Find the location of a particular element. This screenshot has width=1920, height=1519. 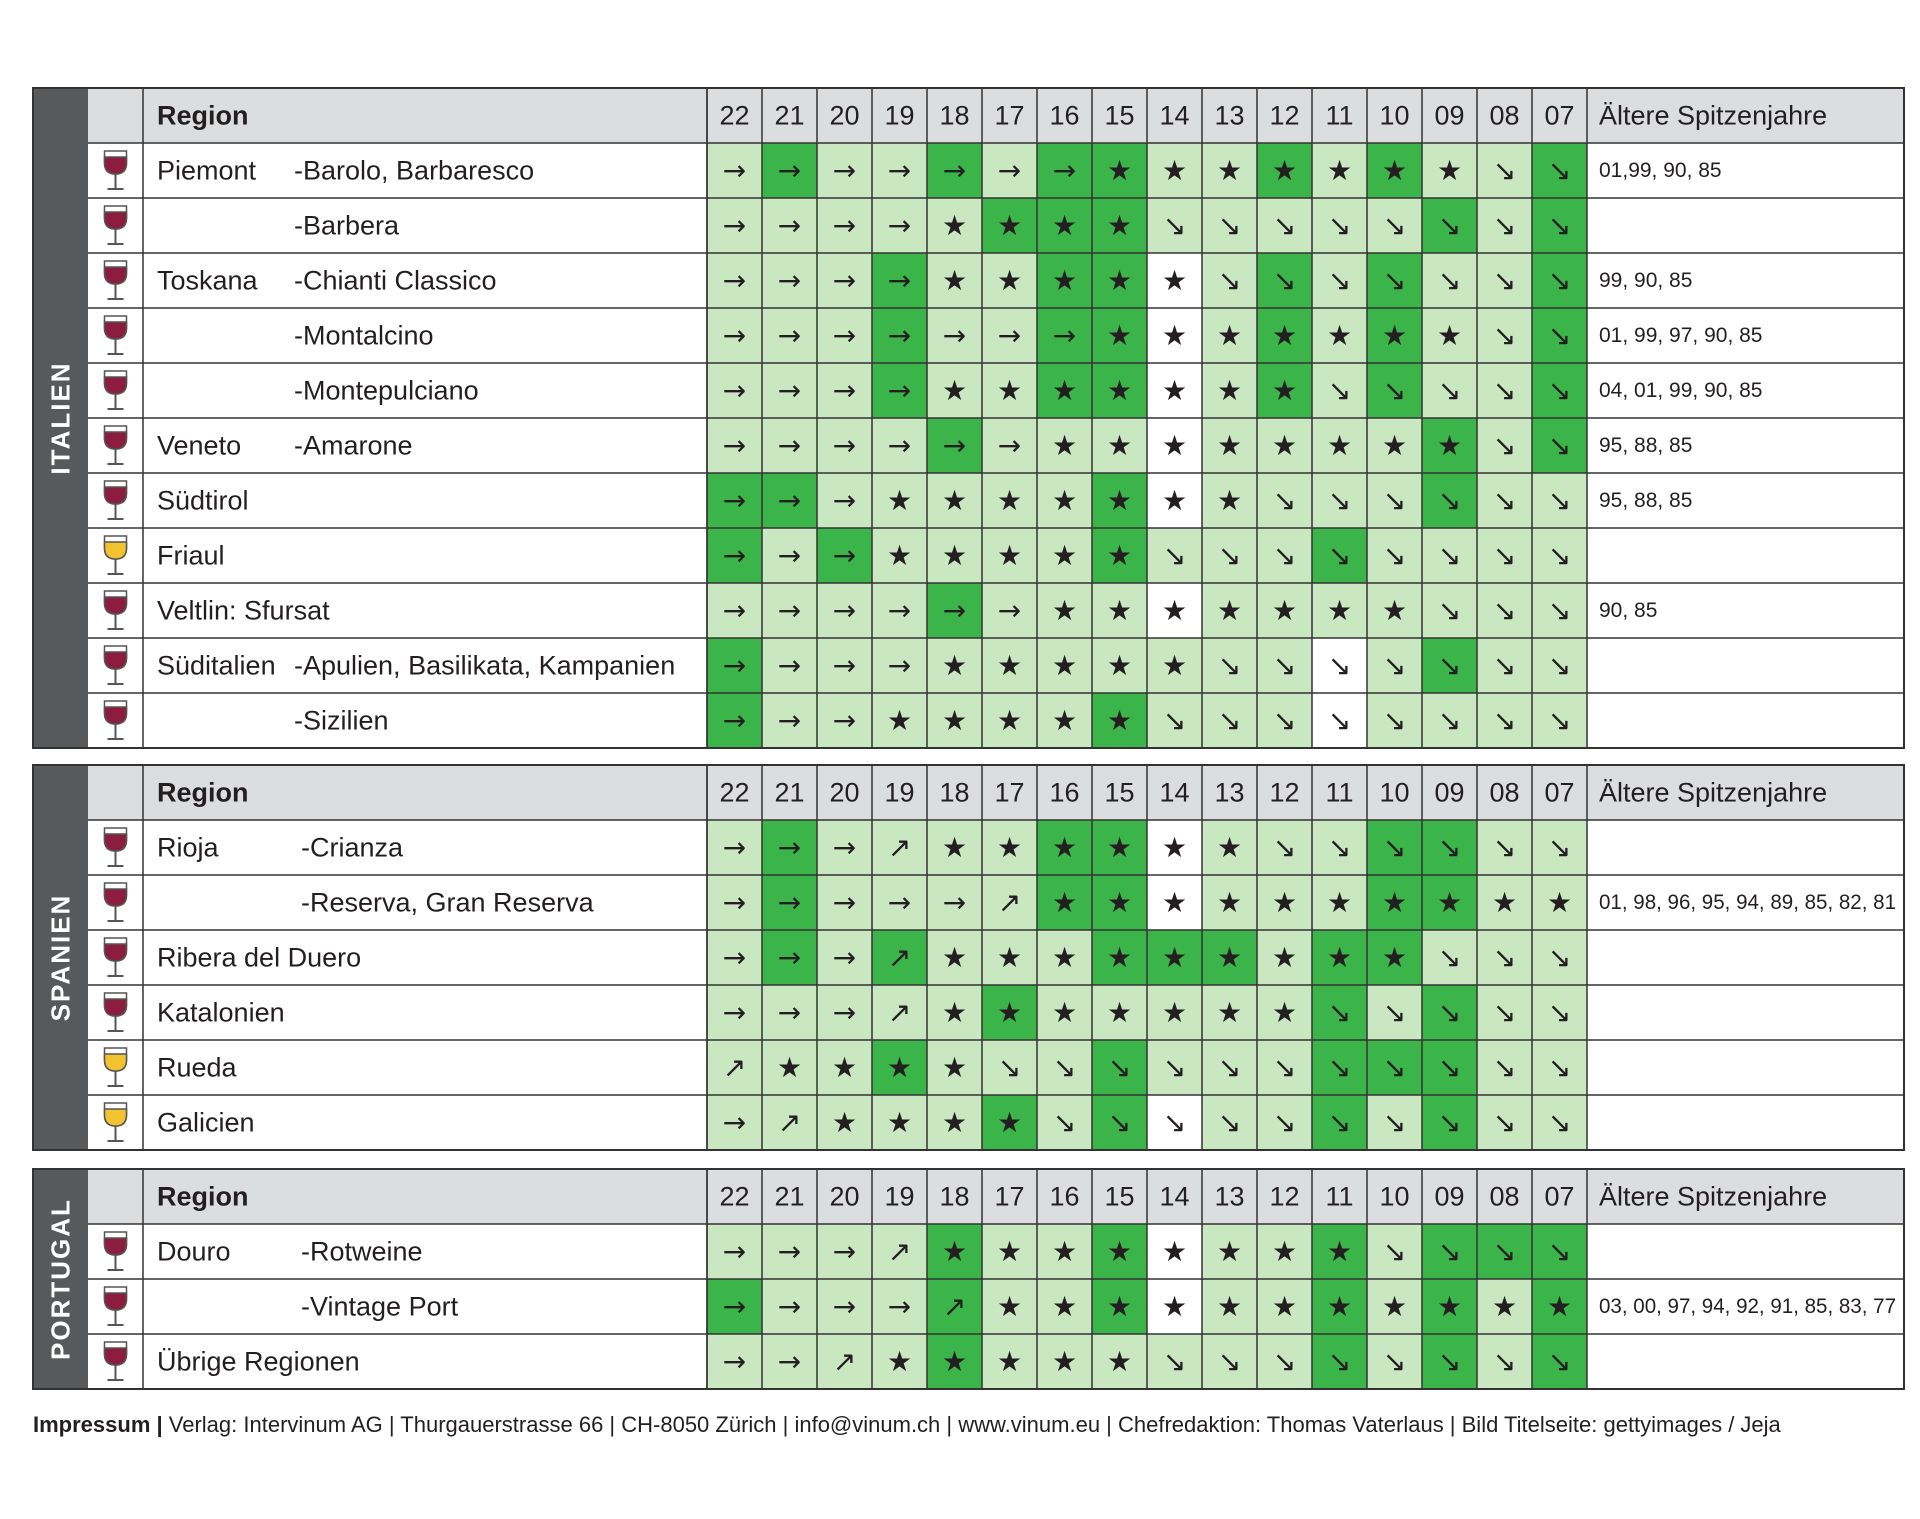

header-year: 16 is located at coordinates (1064, 1197).